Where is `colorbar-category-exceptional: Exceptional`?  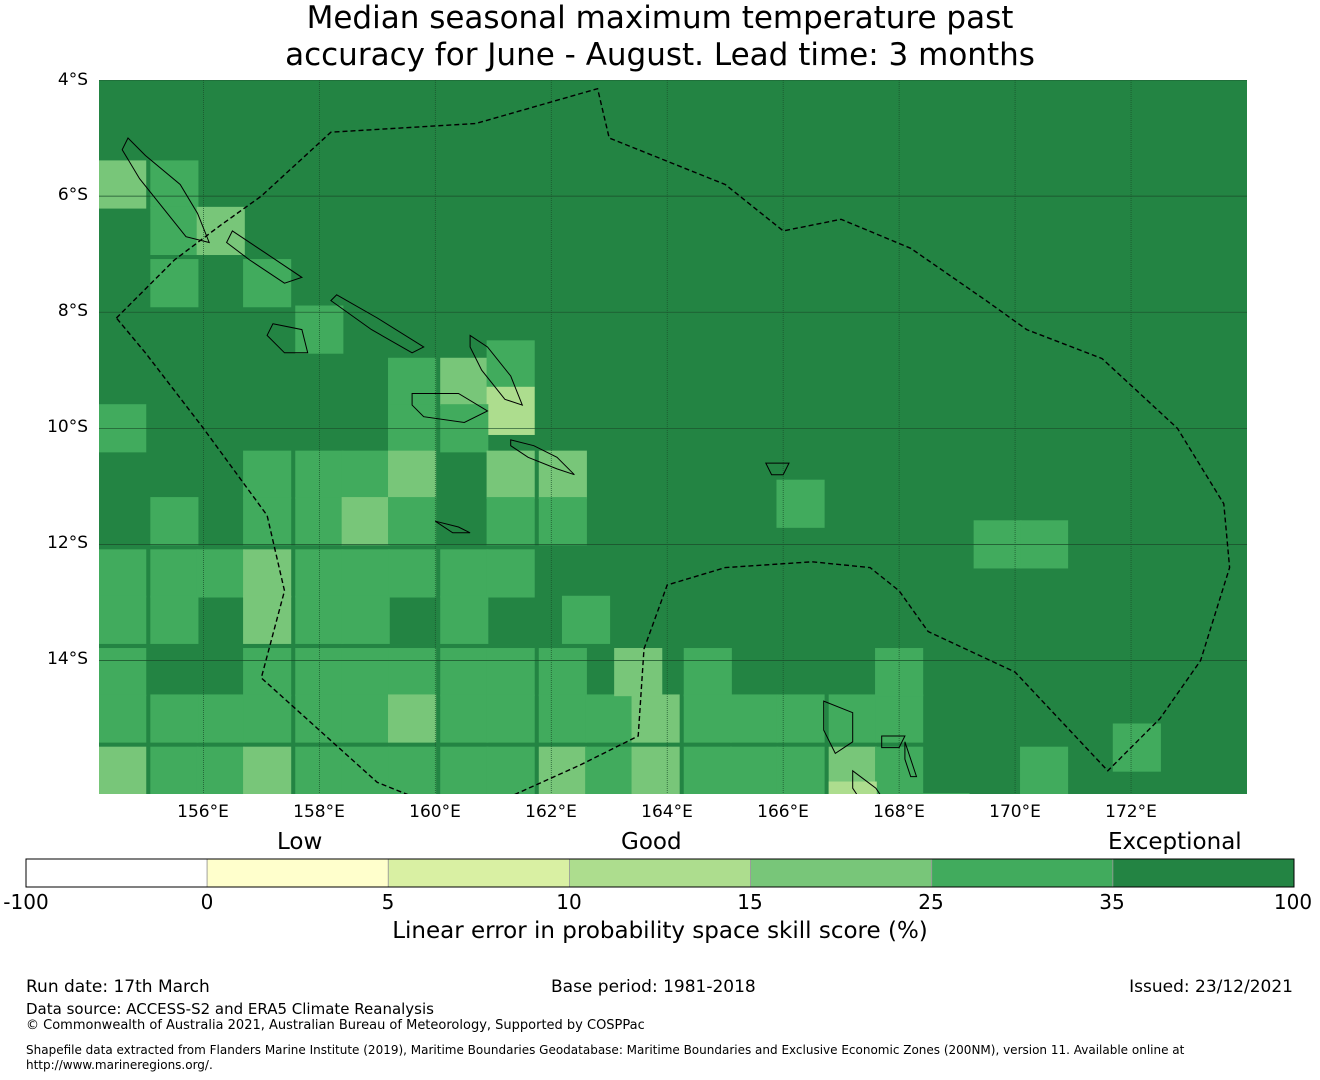 colorbar-category-exceptional: Exceptional is located at coordinates (1175, 842).